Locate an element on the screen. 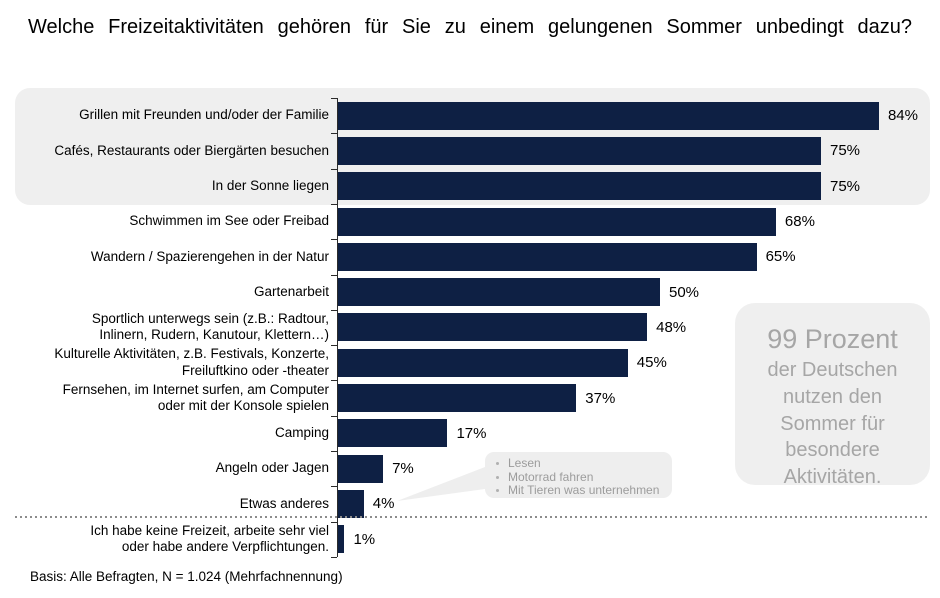 The height and width of the screenshot is (598, 940). callout-item-label: Lesen is located at coordinates (524, 463).